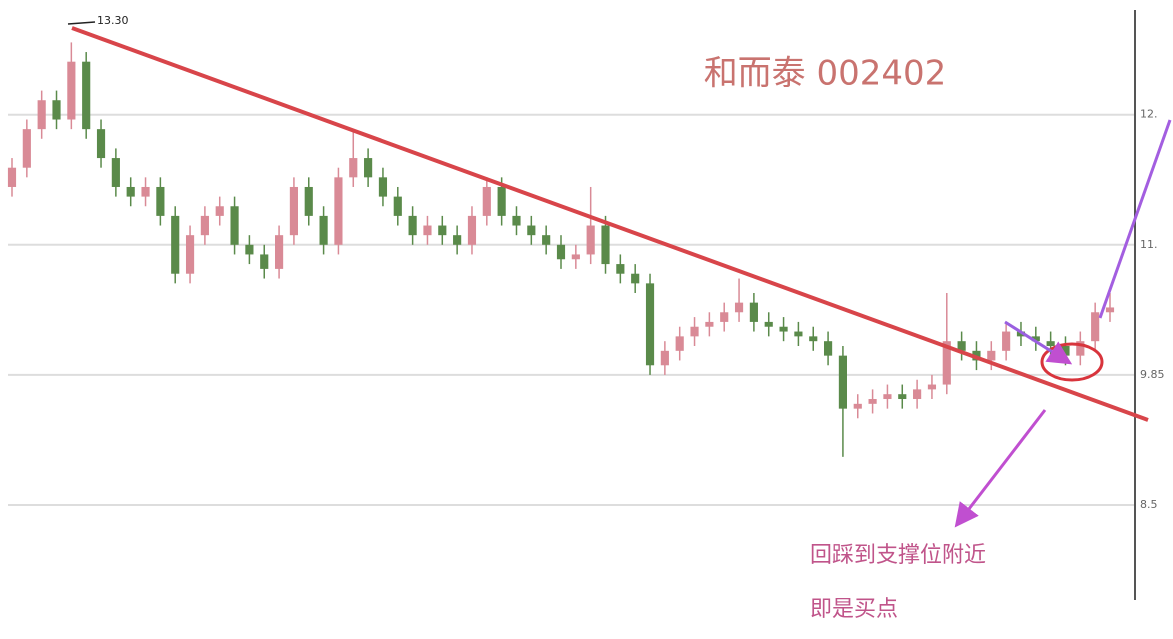 The width and height of the screenshot is (1173, 639). Describe the element at coordinates (1149, 114) in the screenshot. I see `y-tick-label: 12.` at that location.